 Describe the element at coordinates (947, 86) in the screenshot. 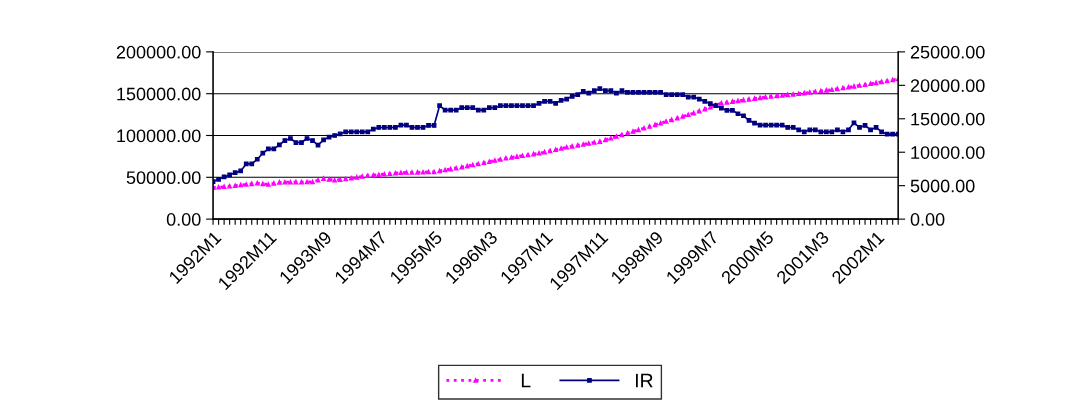

I see `y2-tick-label: 20000.00` at that location.